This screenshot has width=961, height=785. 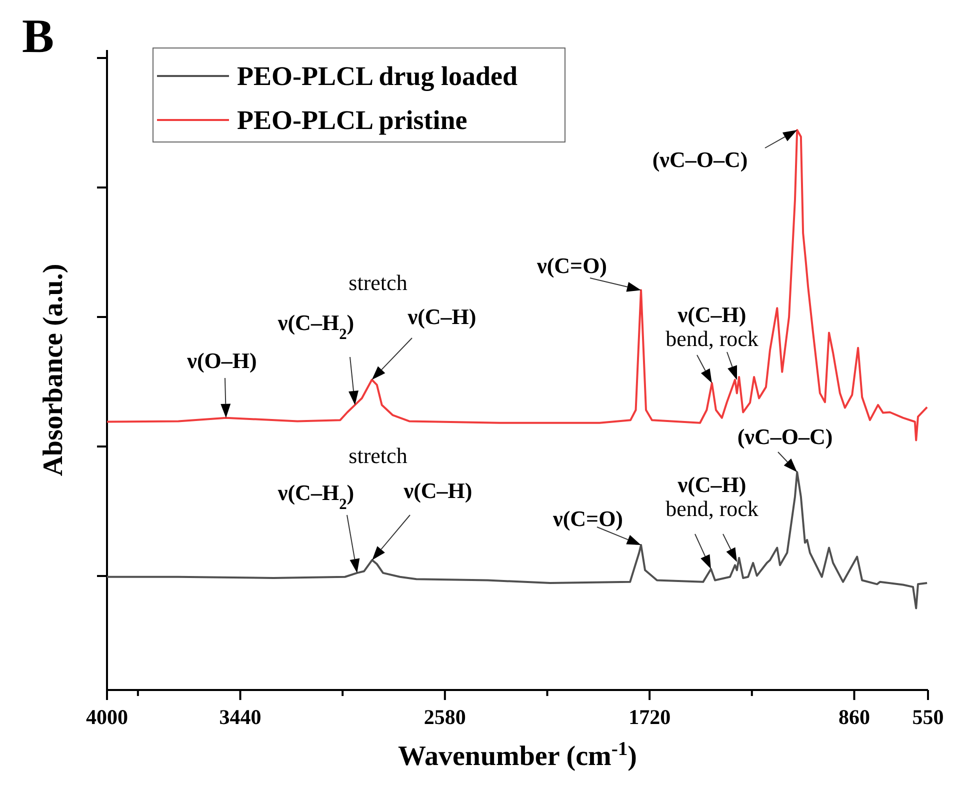 I want to click on x-tick-label: 2580, so click(x=445, y=717).